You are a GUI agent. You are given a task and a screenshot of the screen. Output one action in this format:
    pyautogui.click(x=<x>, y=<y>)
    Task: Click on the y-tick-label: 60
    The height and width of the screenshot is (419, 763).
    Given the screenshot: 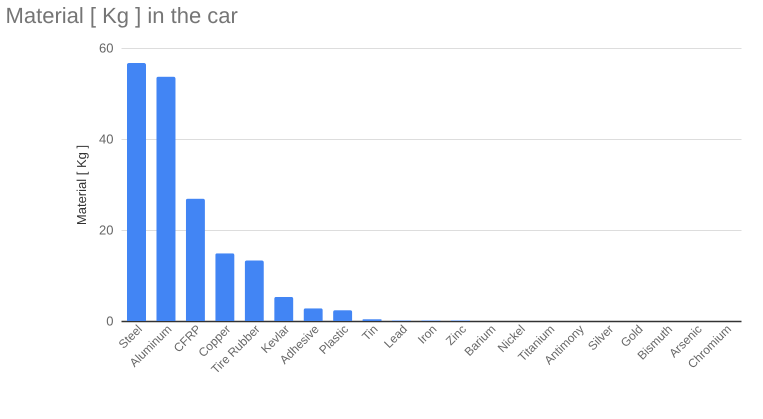 What is the action you would take?
    pyautogui.click(x=106, y=48)
    